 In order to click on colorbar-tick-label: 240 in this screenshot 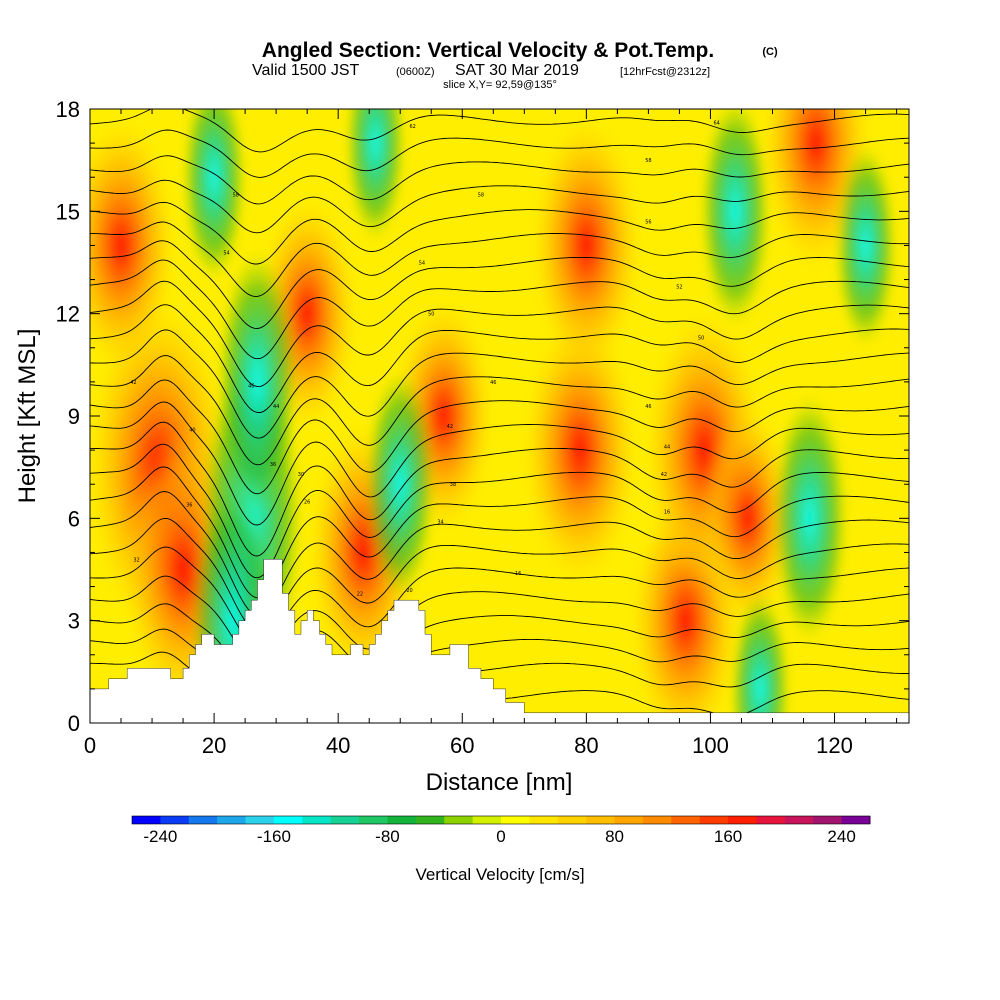, I will do `click(841, 836)`.